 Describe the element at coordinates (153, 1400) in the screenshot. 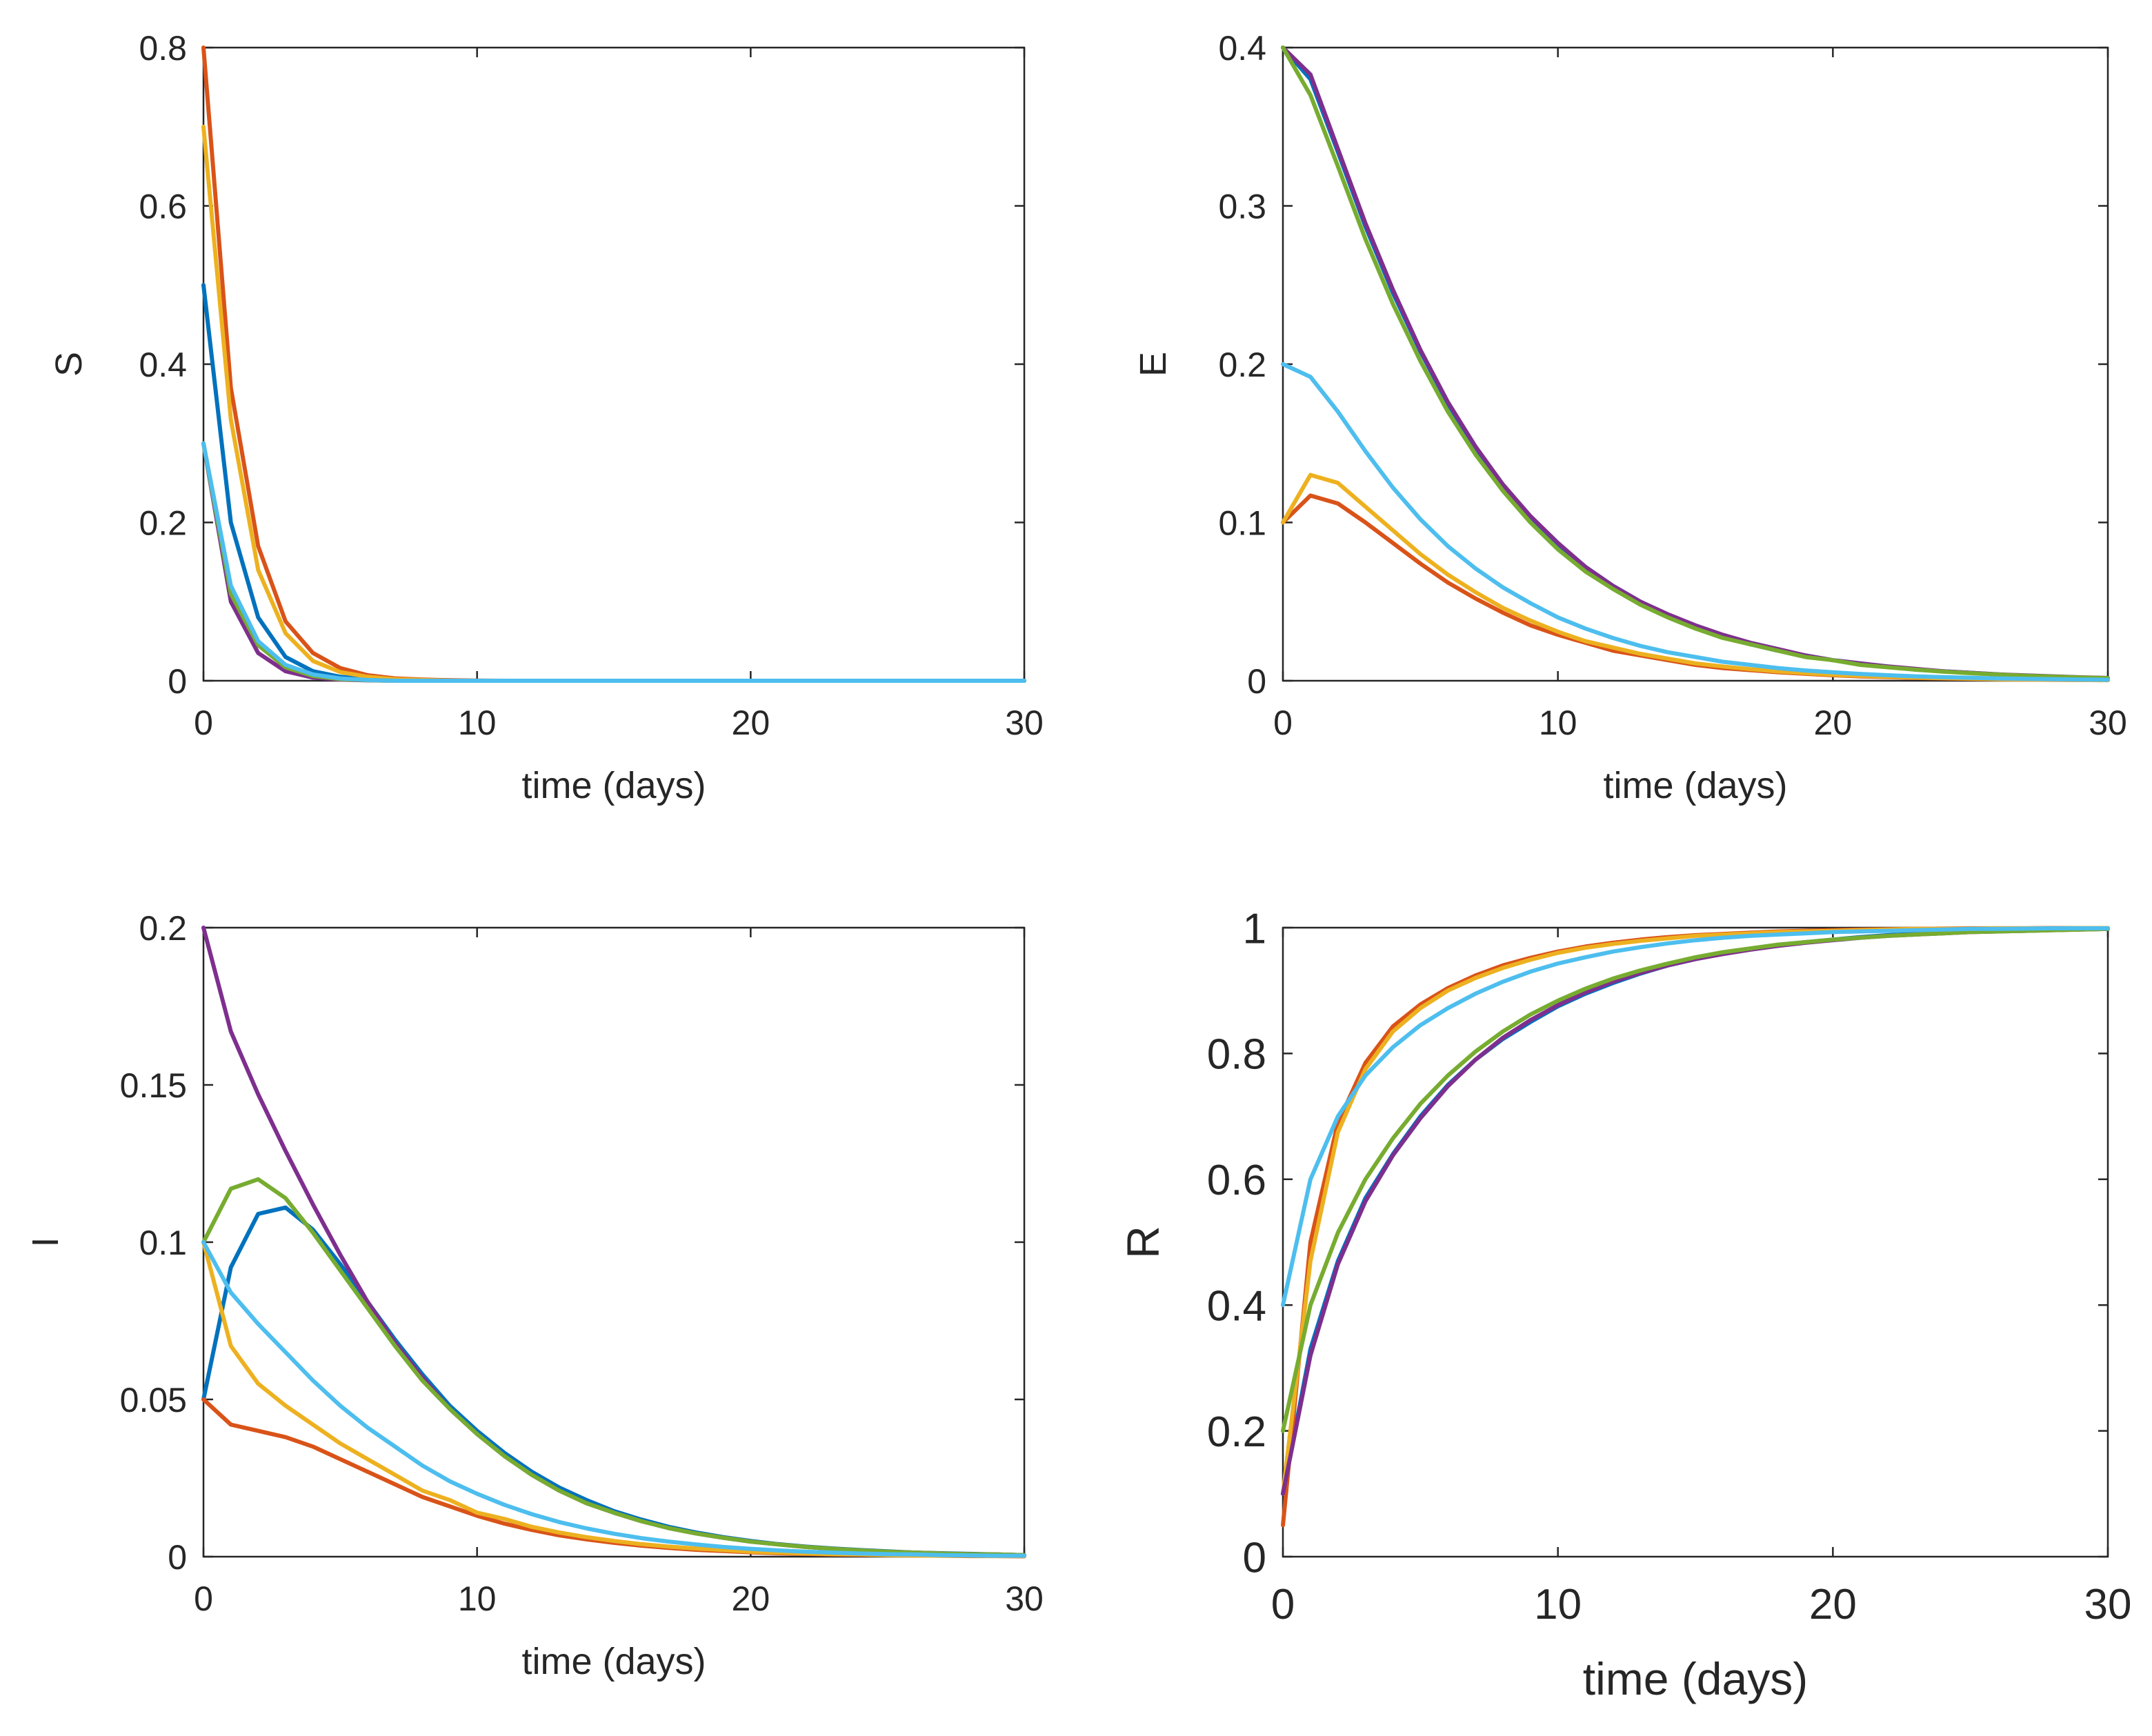

I see `y-tick-label: 0.05` at that location.